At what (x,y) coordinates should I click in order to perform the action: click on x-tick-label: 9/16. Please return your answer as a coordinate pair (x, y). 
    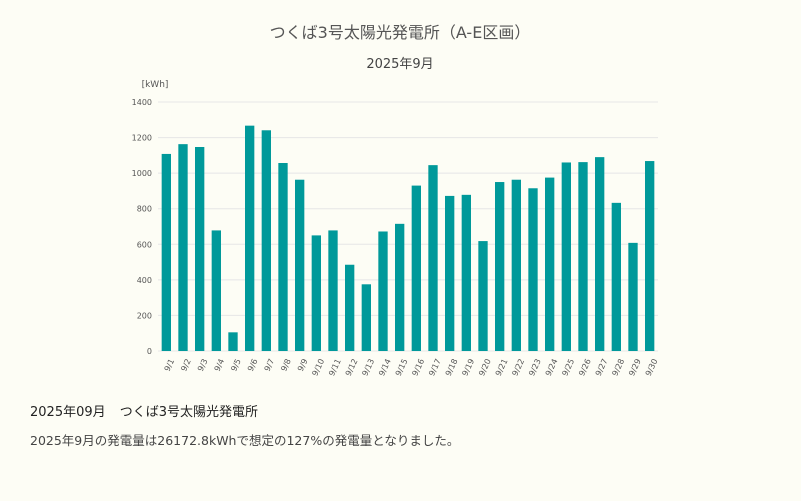
    Looking at the image, I should click on (418, 367).